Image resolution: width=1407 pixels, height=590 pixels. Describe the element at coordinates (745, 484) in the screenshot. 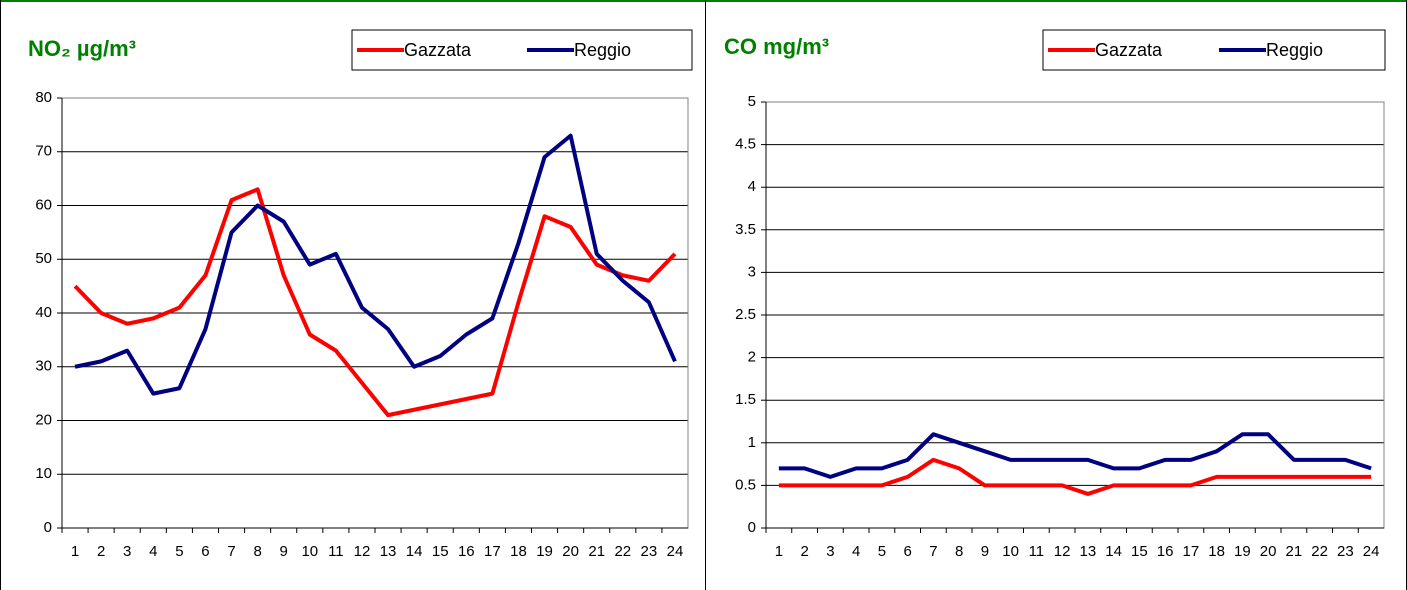

I see `y-tick-label: 0.5` at that location.